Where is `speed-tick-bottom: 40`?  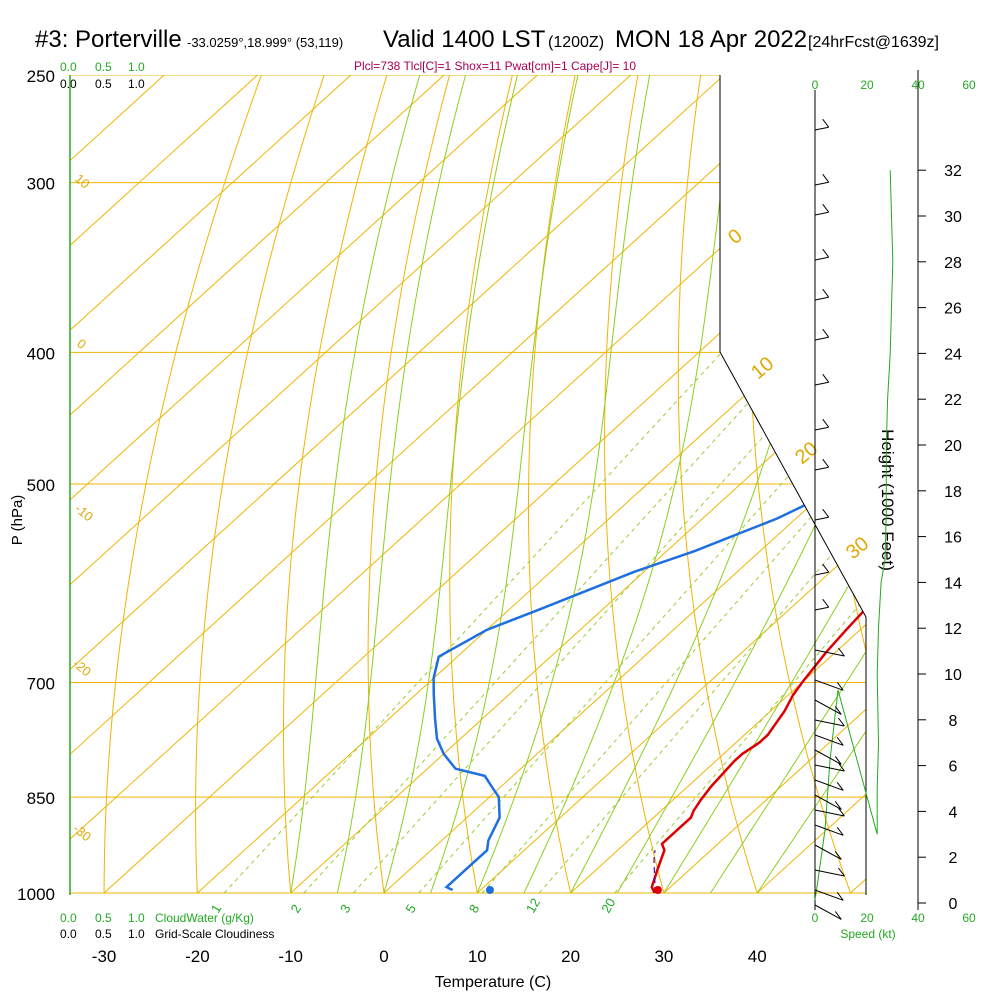
speed-tick-bottom: 40 is located at coordinates (918, 918).